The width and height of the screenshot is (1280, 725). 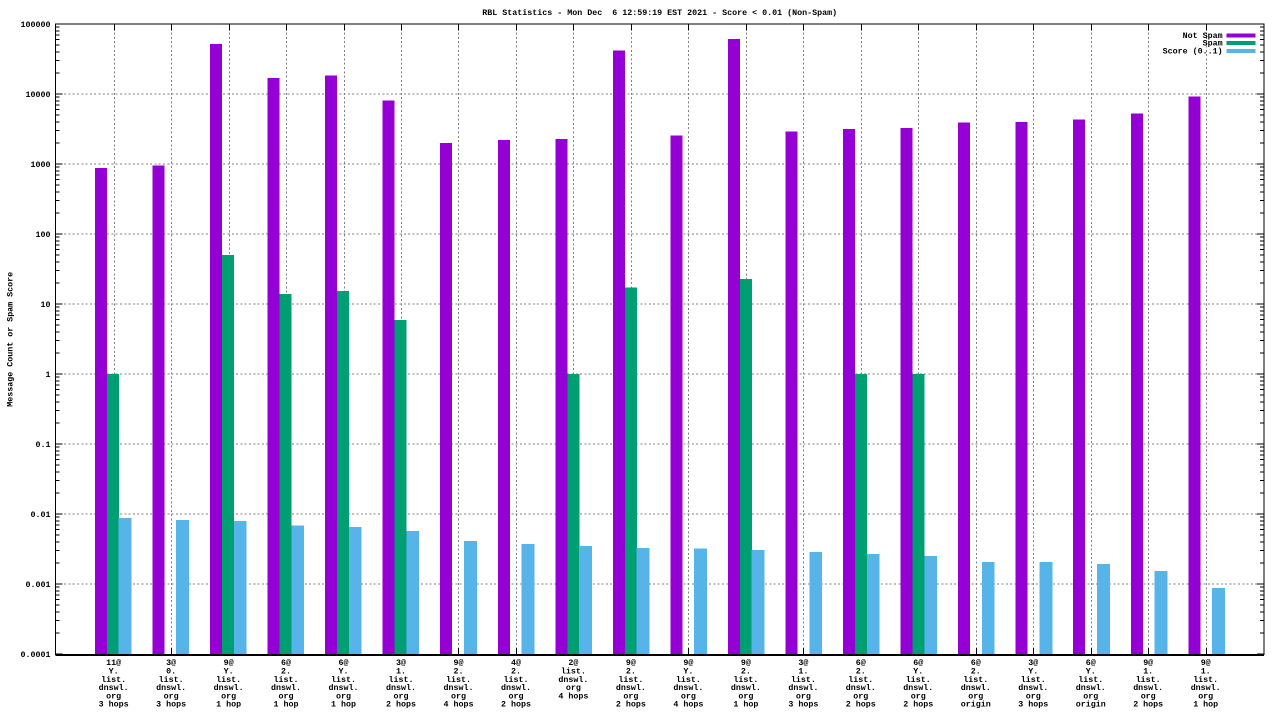 What do you see at coordinates (36, 25) in the screenshot?
I see `svg-text: 100000` at bounding box center [36, 25].